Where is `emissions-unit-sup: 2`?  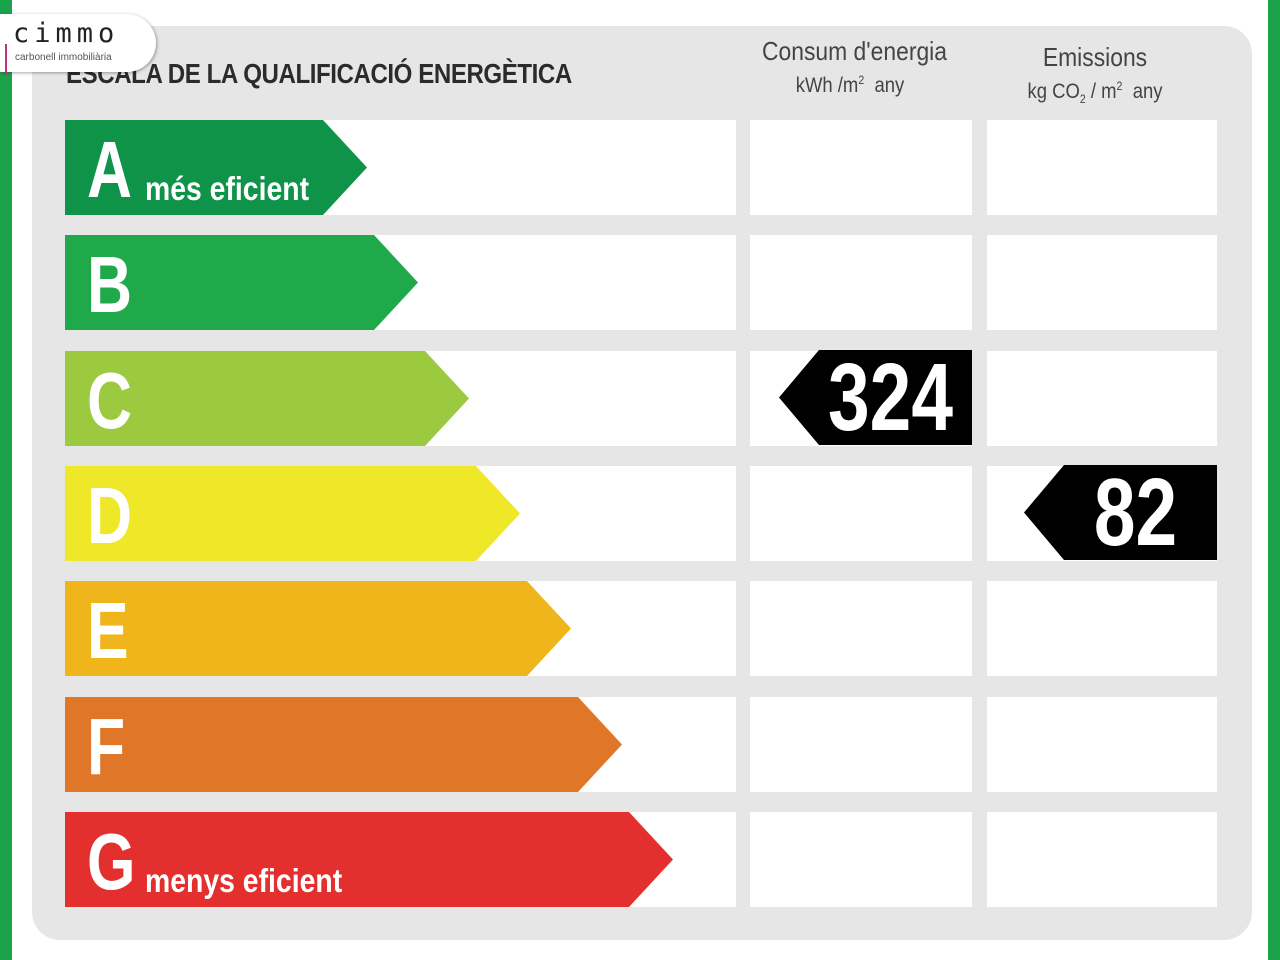
emissions-unit-sup: 2 is located at coordinates (1119, 86).